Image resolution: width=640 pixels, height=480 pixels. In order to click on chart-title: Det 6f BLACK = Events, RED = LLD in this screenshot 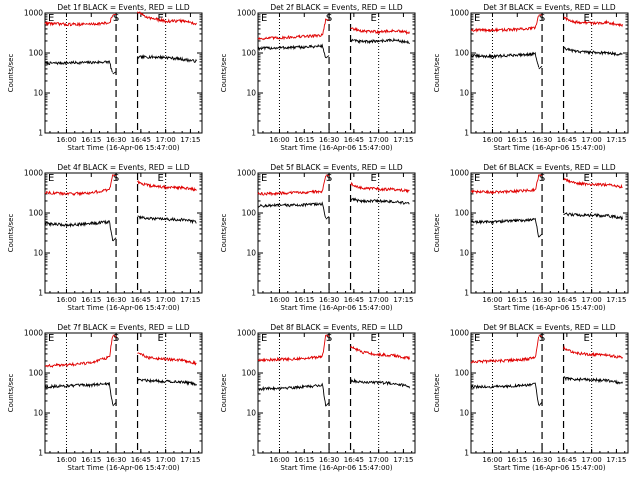, I will do `click(549, 167)`.